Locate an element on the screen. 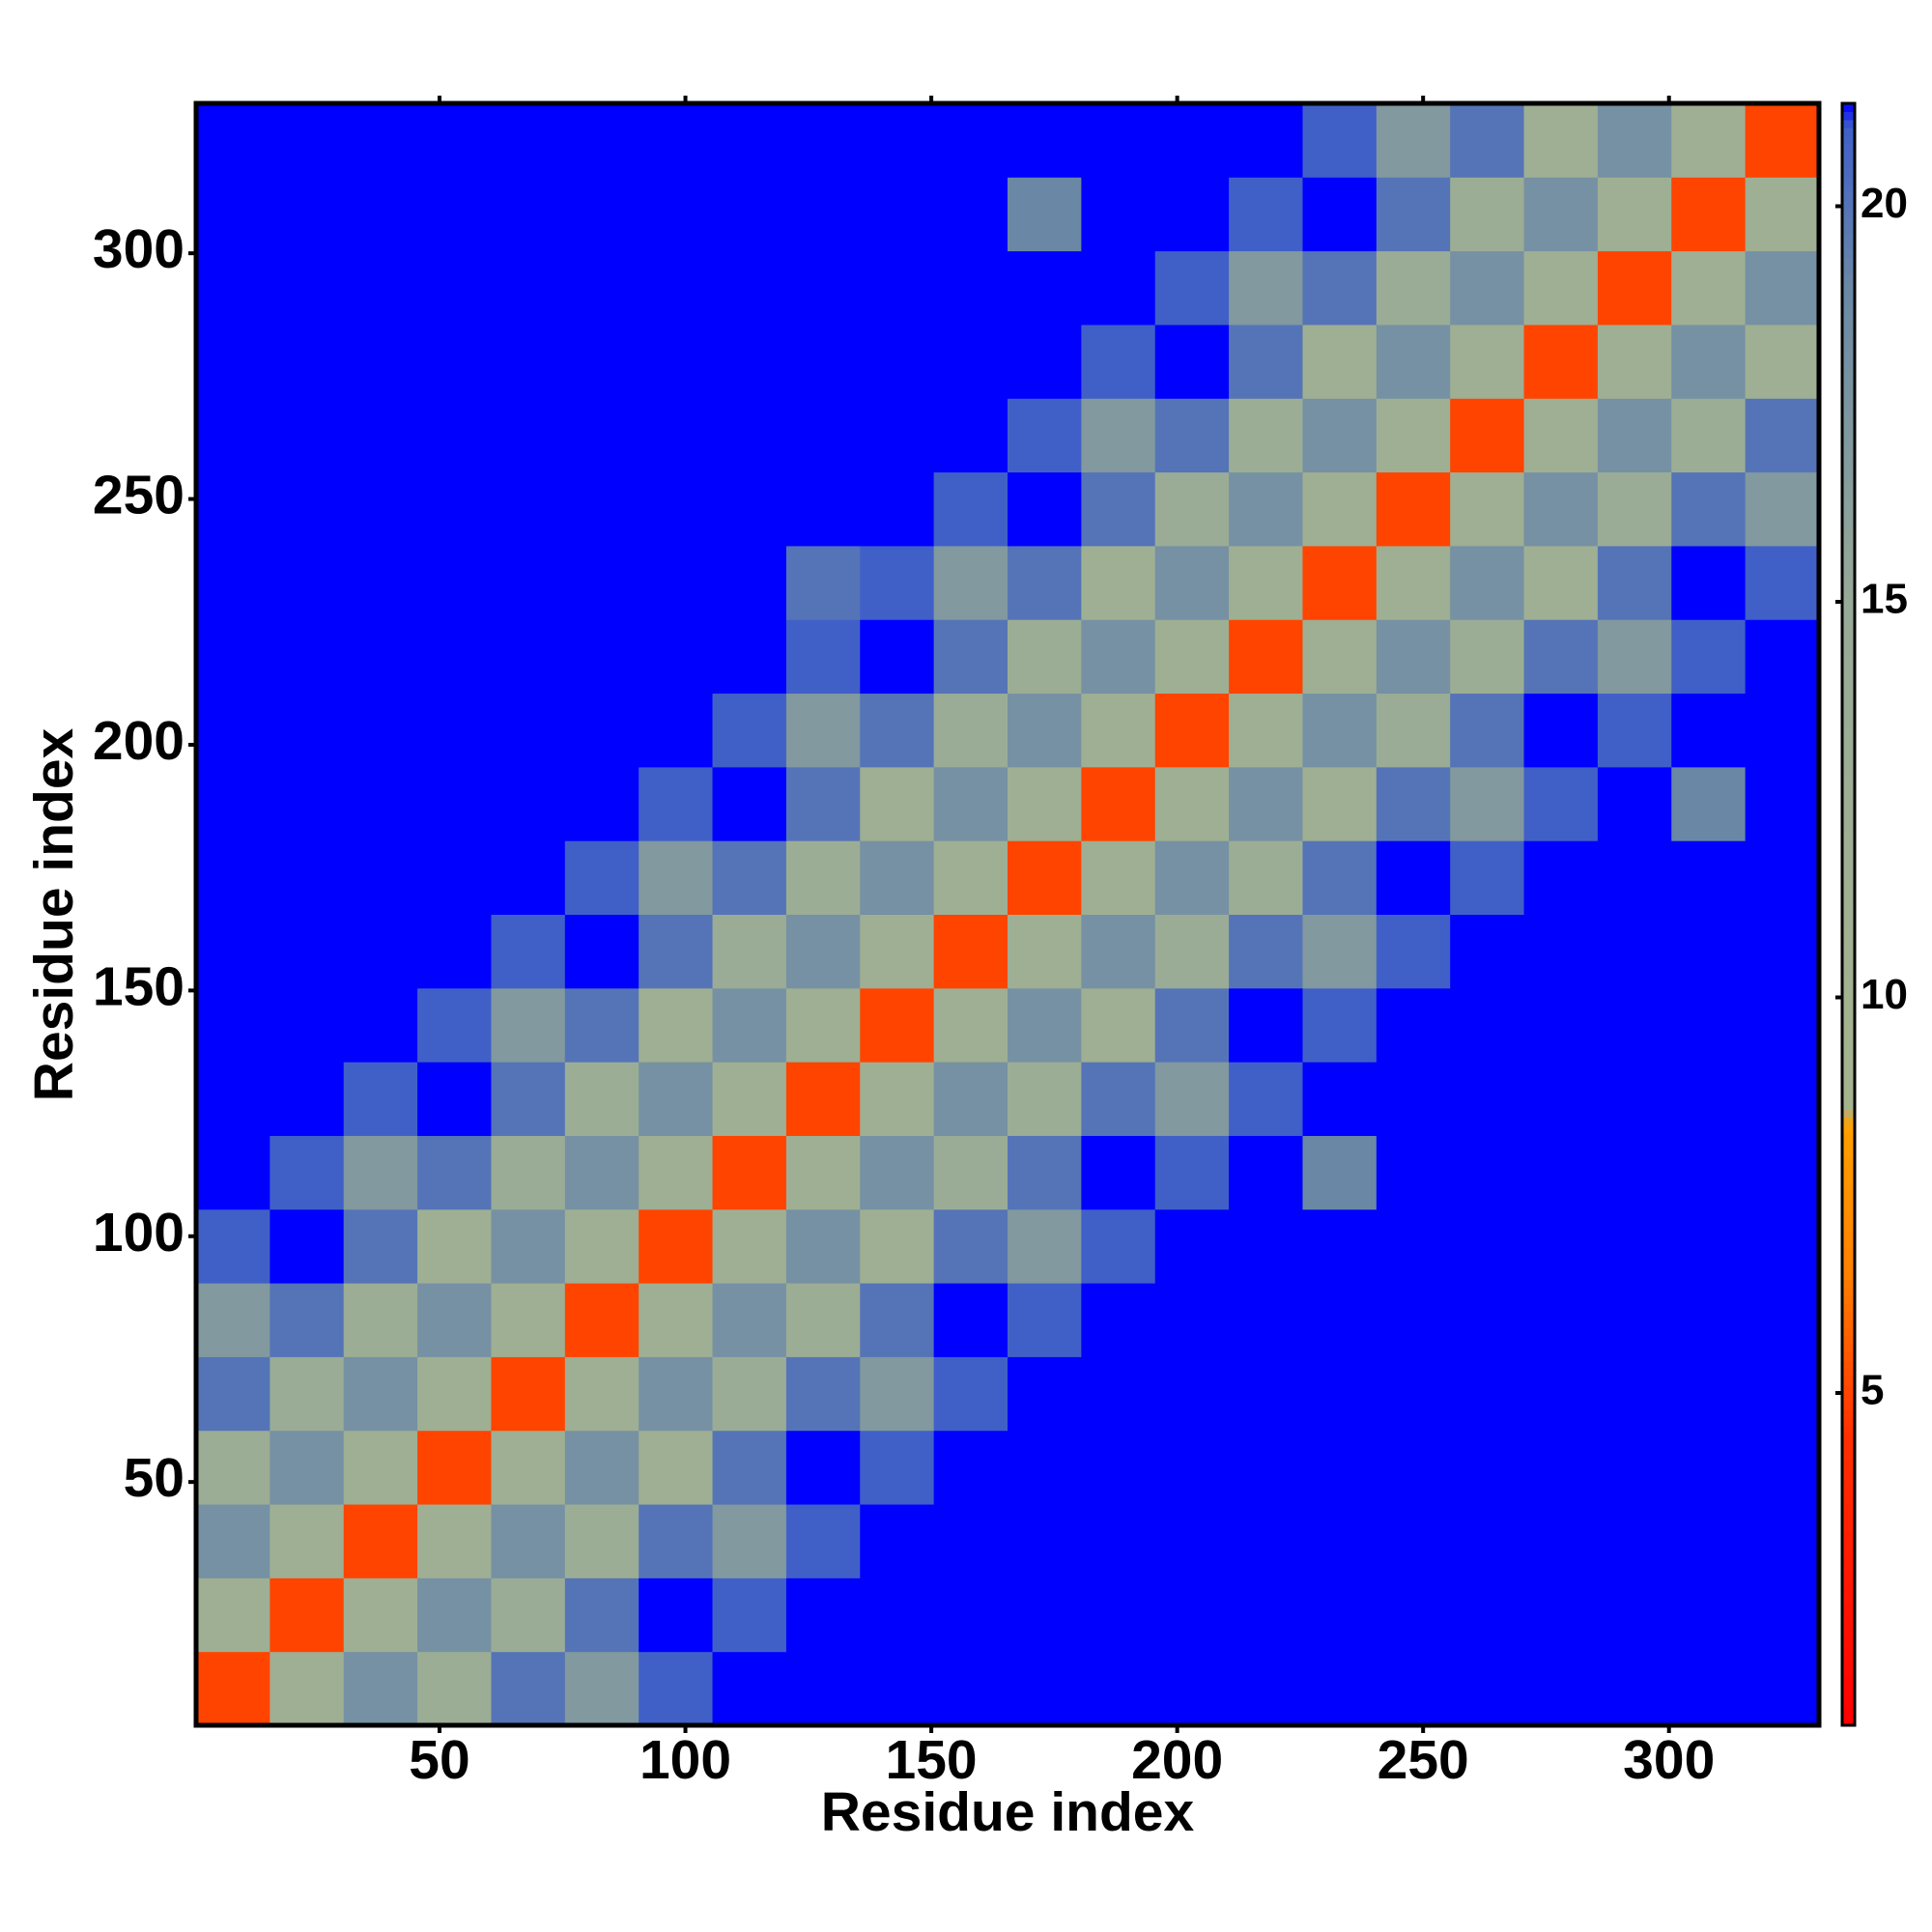 This screenshot has height=1932, width=1932. y-tick-label: 150 is located at coordinates (139, 986).